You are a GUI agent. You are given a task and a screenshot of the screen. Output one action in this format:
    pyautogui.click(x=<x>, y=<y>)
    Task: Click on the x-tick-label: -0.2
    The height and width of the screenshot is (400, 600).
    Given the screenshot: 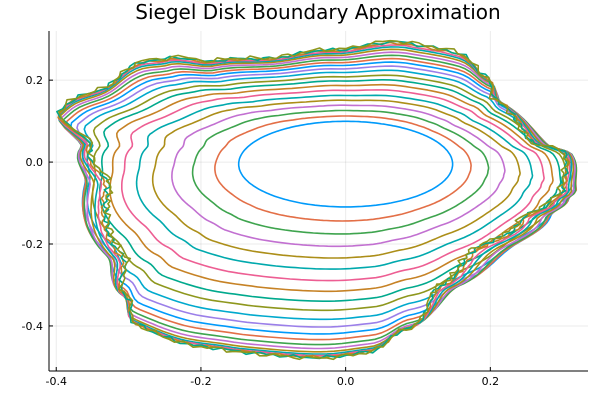 What is the action you would take?
    pyautogui.click(x=200, y=381)
    